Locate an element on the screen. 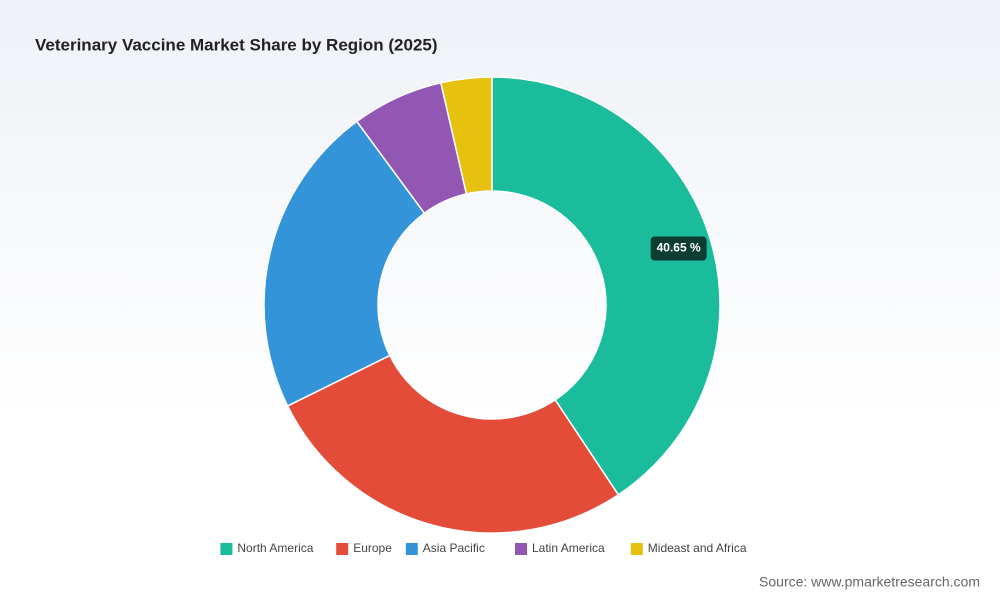  legend-label: Latin America is located at coordinates (568, 548).